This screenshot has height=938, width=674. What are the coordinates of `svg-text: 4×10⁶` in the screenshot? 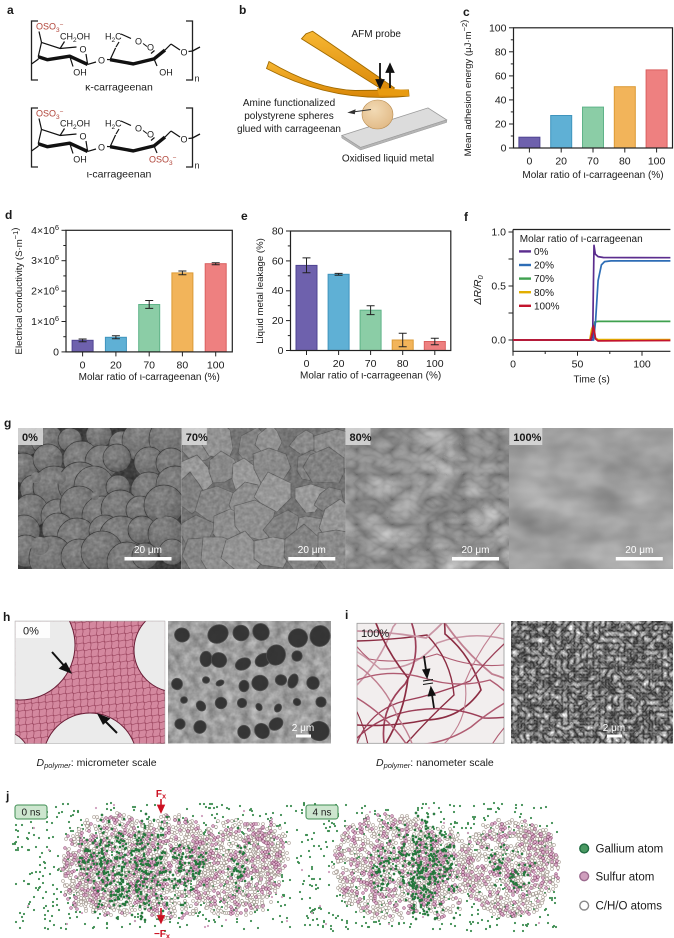 It's located at (45, 230).